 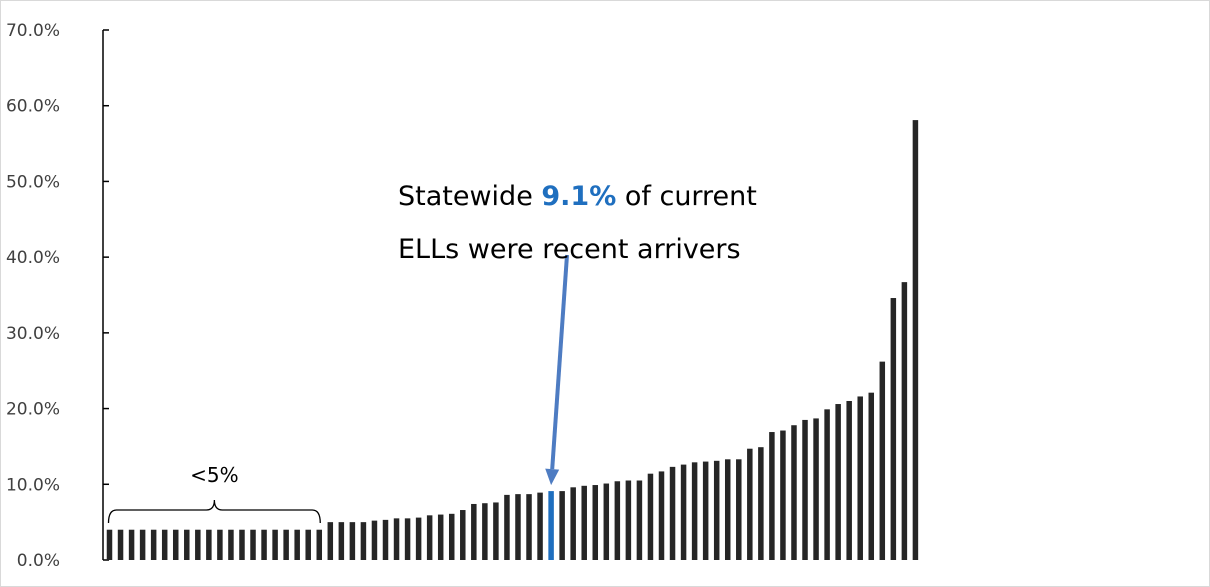 I want to click on y-tick-label: 40.0%, so click(x=33, y=258).